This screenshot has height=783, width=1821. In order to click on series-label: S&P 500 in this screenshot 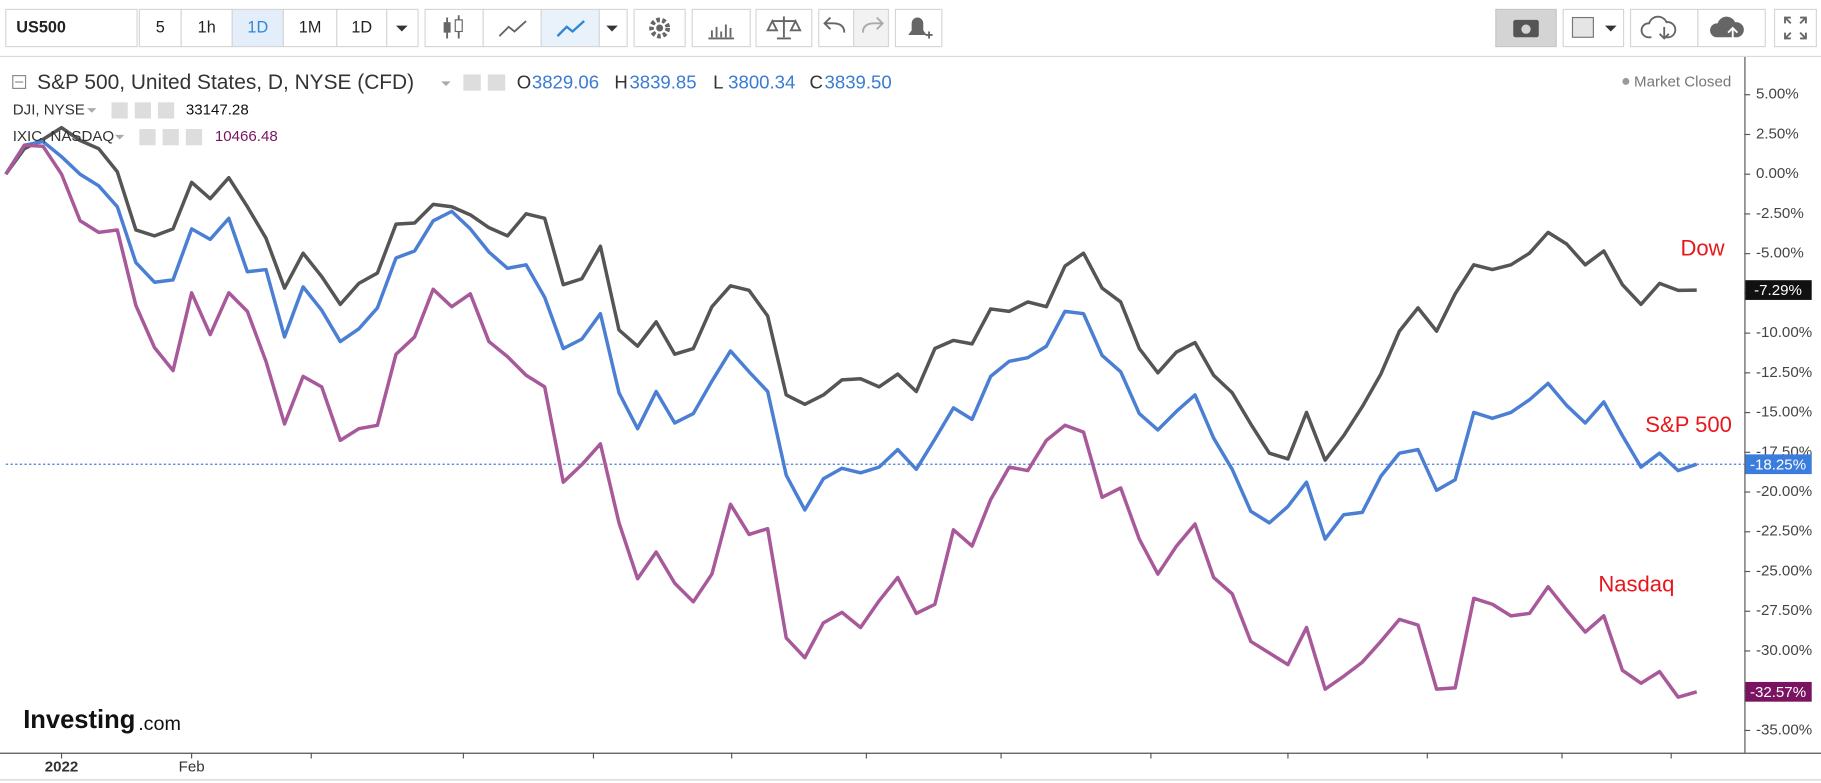, I will do `click(1688, 424)`.